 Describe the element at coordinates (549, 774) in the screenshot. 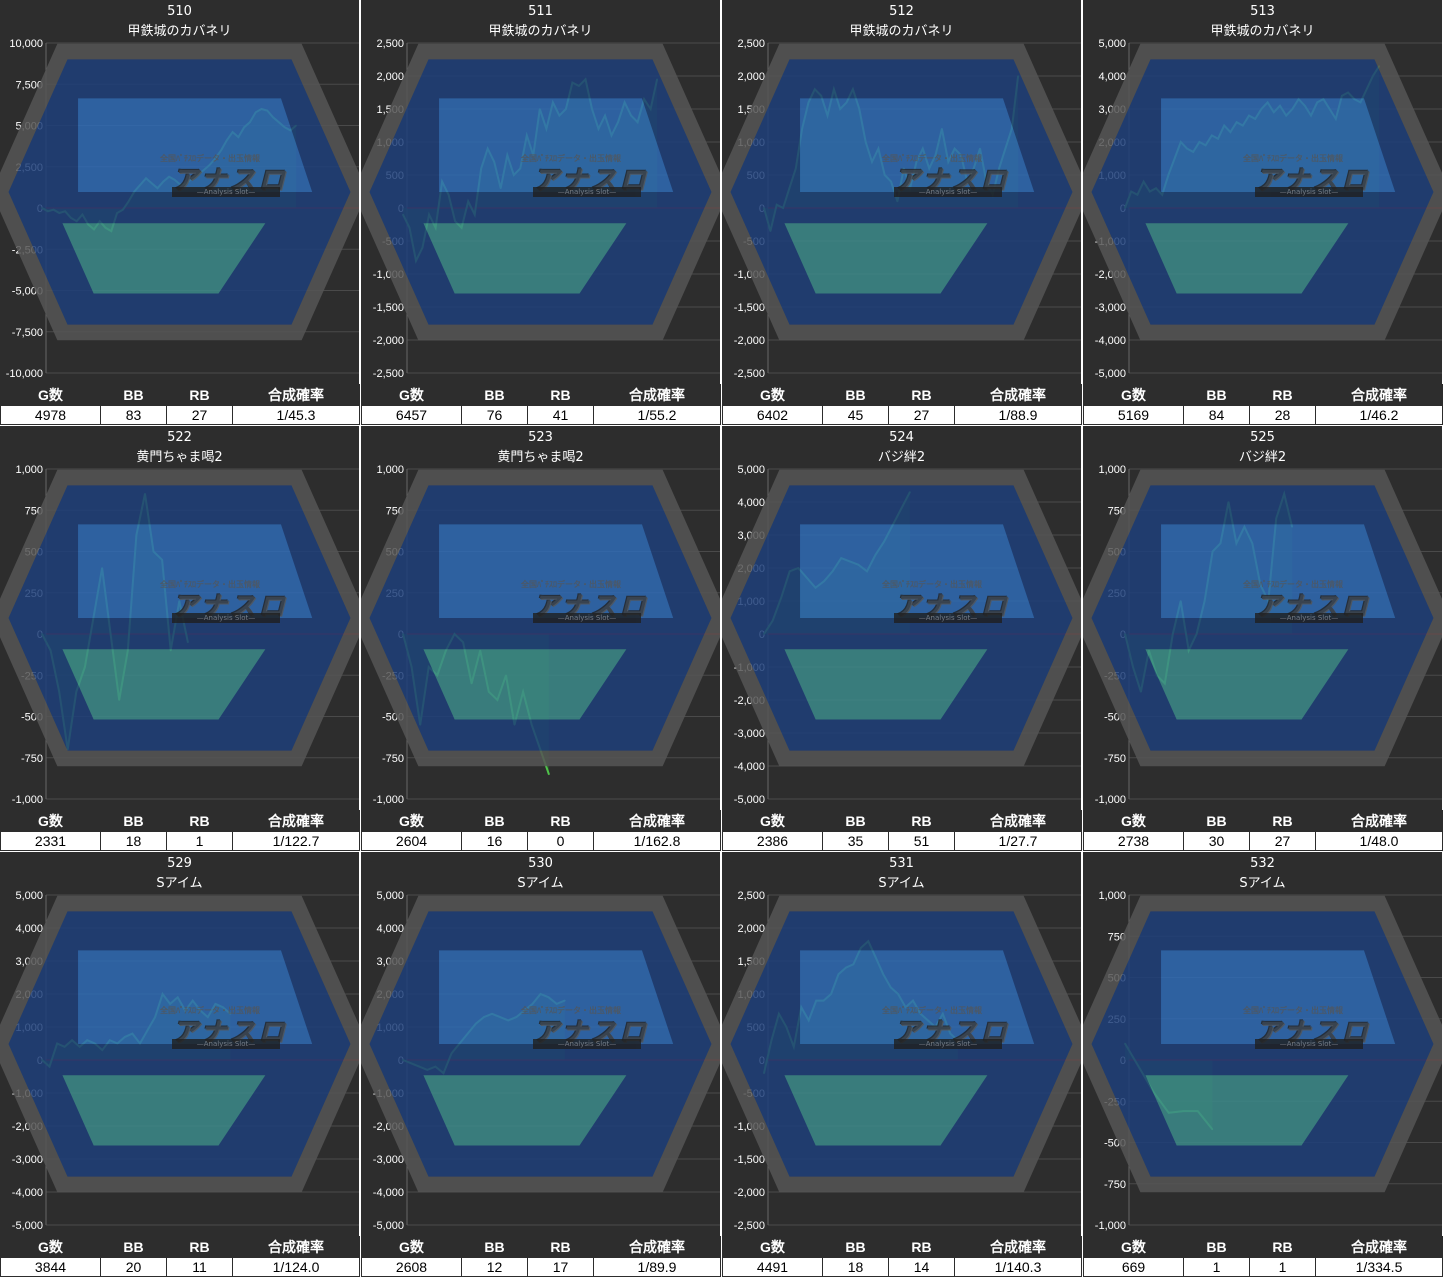

I see `data-point` at that location.